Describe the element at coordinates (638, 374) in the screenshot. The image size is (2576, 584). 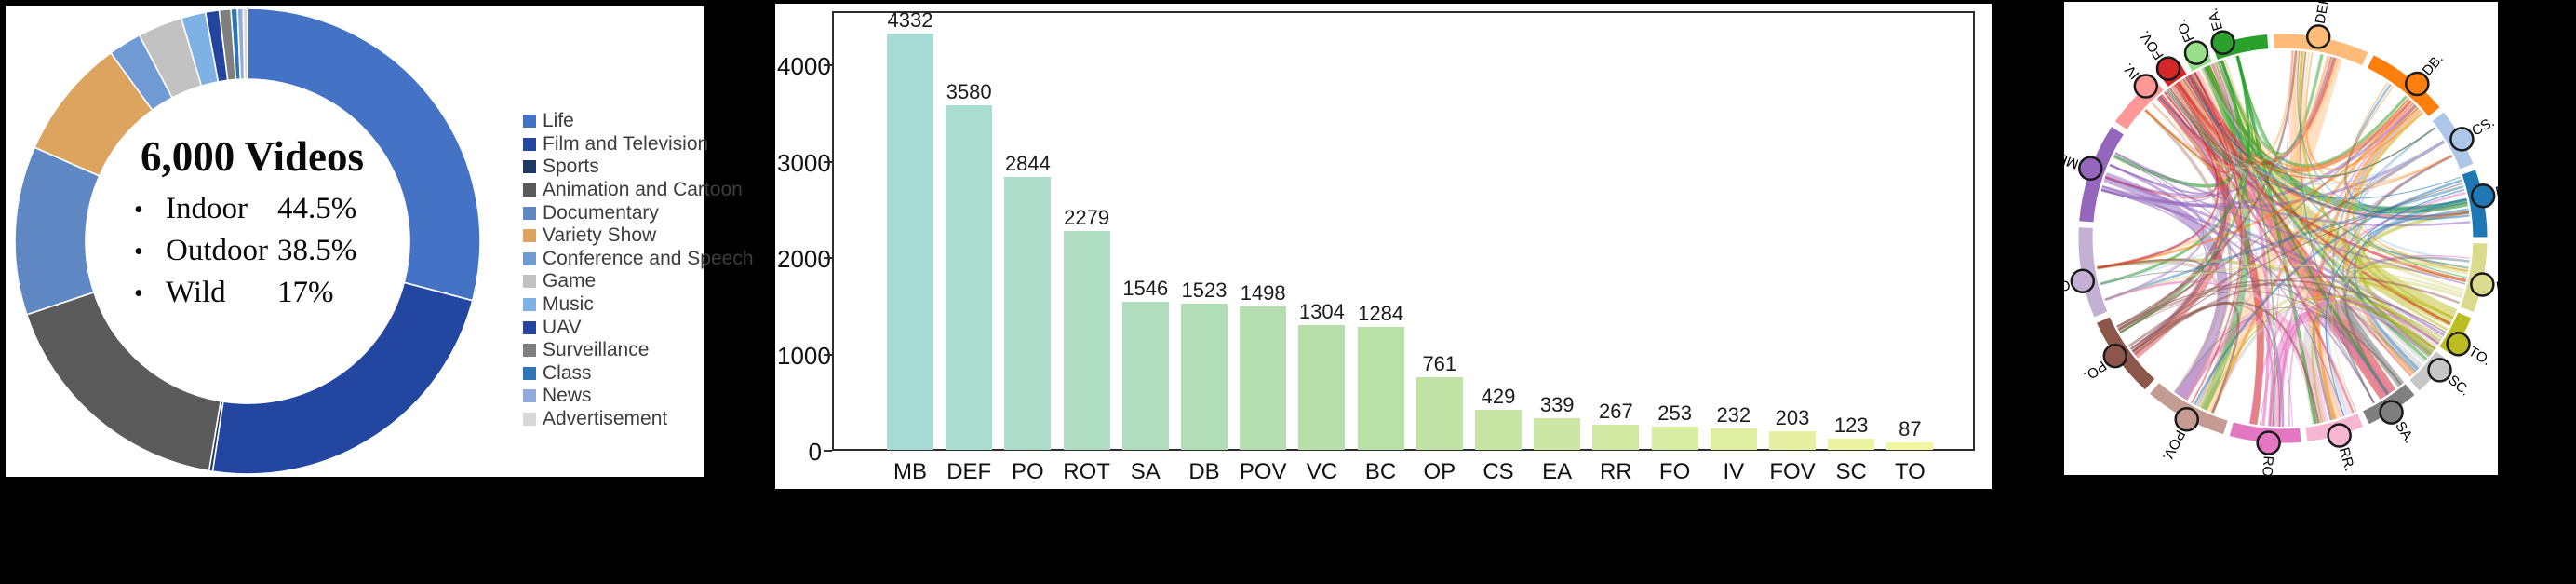
I see `legend-item: Class` at that location.